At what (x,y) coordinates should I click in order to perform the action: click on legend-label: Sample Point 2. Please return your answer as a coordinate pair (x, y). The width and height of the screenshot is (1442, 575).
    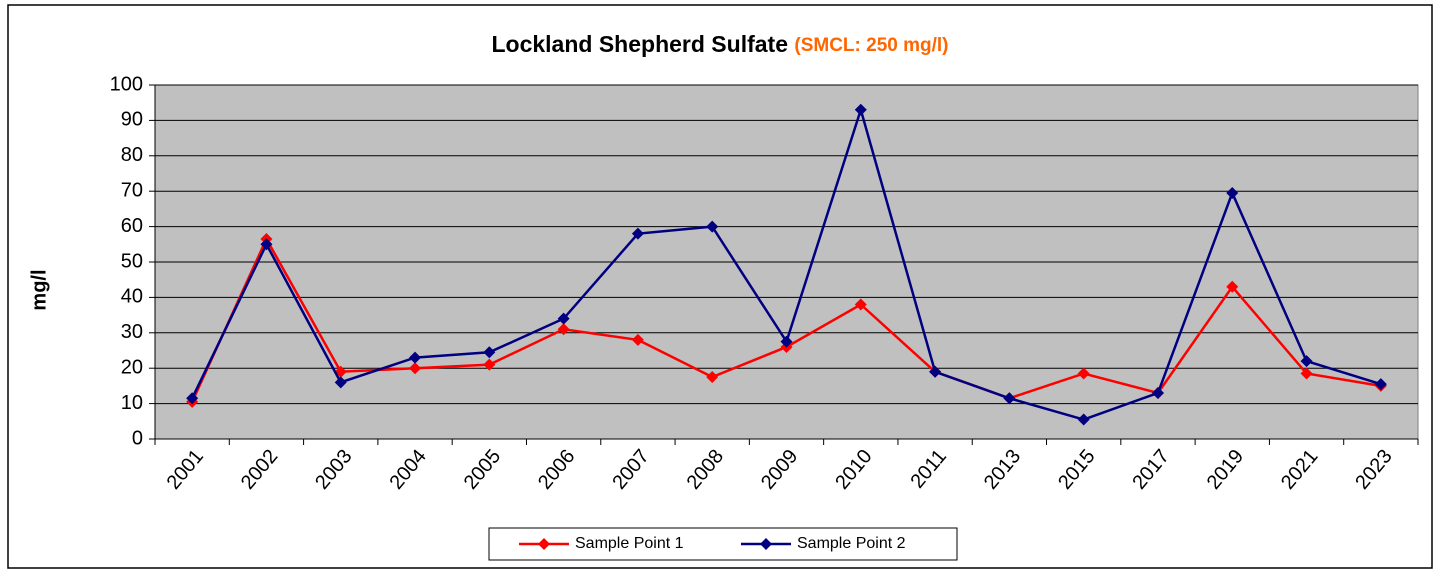
    Looking at the image, I should click on (851, 543).